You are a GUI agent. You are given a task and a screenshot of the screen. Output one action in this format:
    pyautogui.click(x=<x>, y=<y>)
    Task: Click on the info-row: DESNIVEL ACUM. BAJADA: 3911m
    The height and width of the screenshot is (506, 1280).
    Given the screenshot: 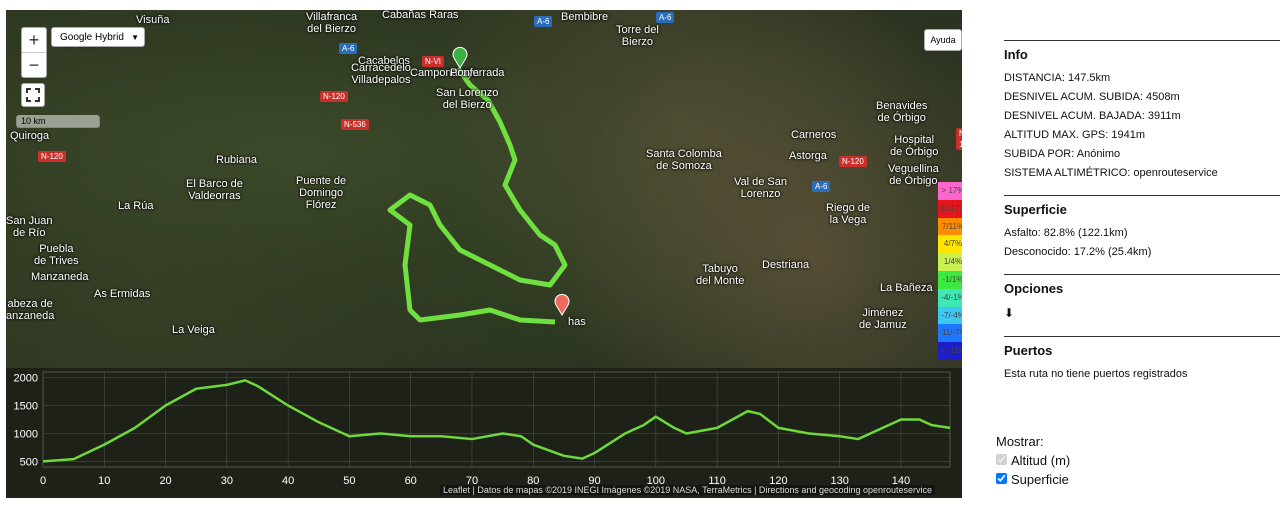 What is the action you would take?
    pyautogui.click(x=1092, y=116)
    